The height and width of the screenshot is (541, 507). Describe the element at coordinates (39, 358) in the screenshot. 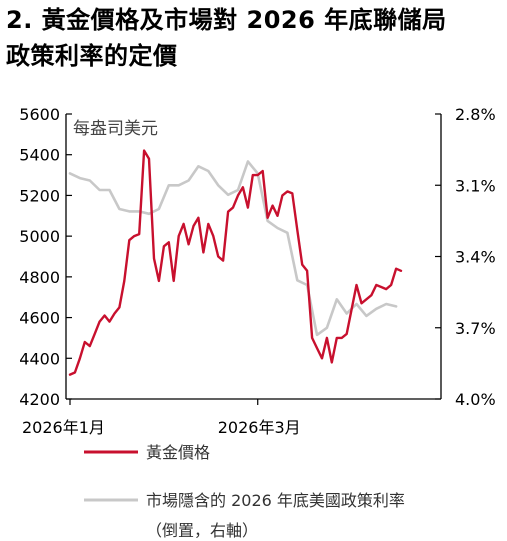

I see `left-y-tick-label: 4400` at that location.